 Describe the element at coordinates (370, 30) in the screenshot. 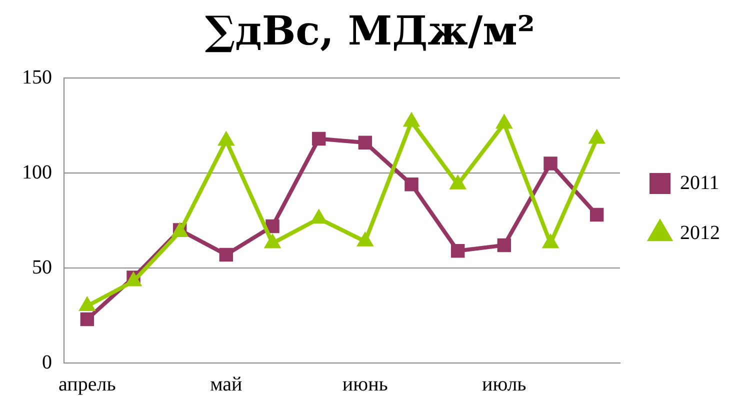

I see `chart-title: ∑дВс, МДж/м²` at that location.